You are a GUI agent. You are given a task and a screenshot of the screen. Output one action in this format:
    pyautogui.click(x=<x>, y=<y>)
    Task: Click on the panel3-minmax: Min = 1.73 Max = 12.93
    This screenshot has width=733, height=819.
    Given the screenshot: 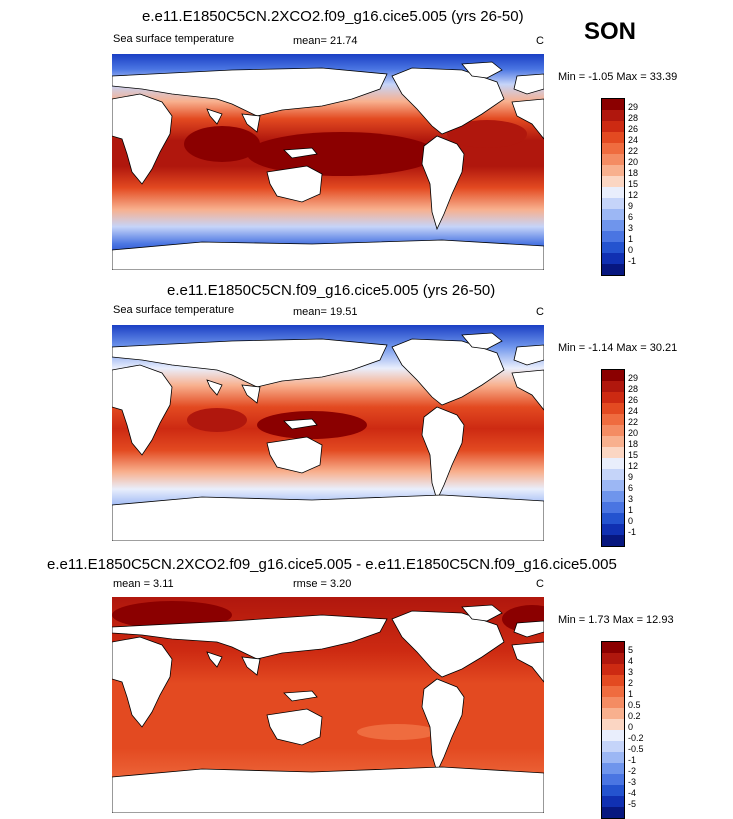 What is the action you would take?
    pyautogui.click(x=616, y=620)
    